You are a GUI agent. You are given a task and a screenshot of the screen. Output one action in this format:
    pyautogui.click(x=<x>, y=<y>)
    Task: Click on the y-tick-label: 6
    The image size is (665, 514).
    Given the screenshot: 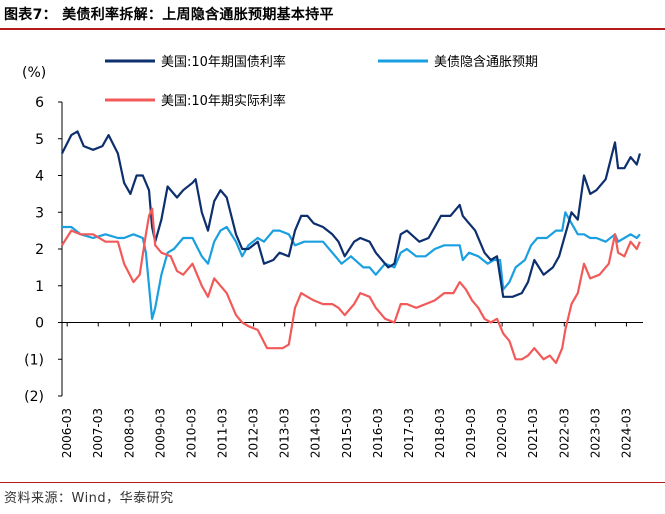 What is the action you would take?
    pyautogui.click(x=39, y=103)
    